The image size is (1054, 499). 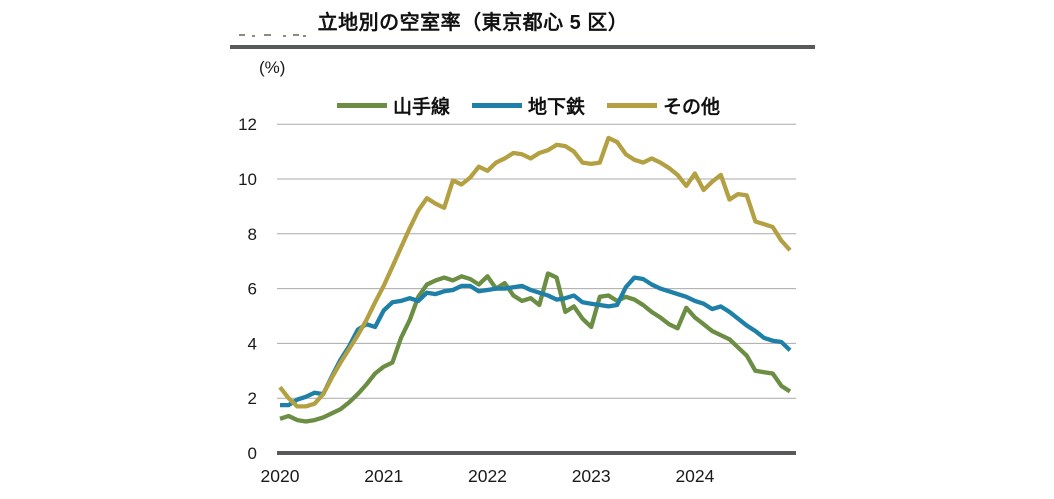 I want to click on x-axis-tick-label: 2020, so click(x=280, y=476).